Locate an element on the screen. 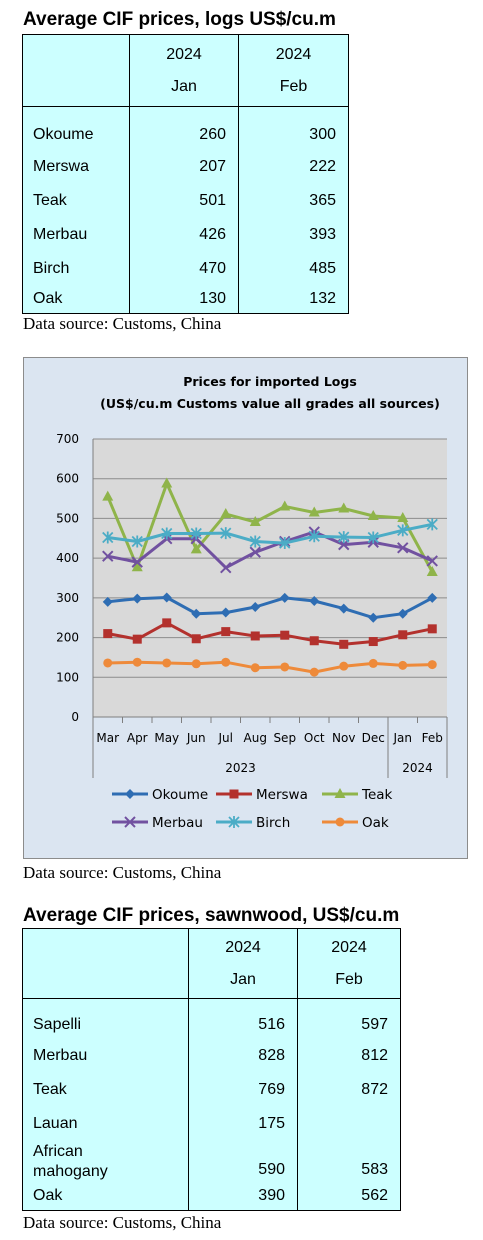 The height and width of the screenshot is (1240, 483). feb-value is located at coordinates (349, 1123).